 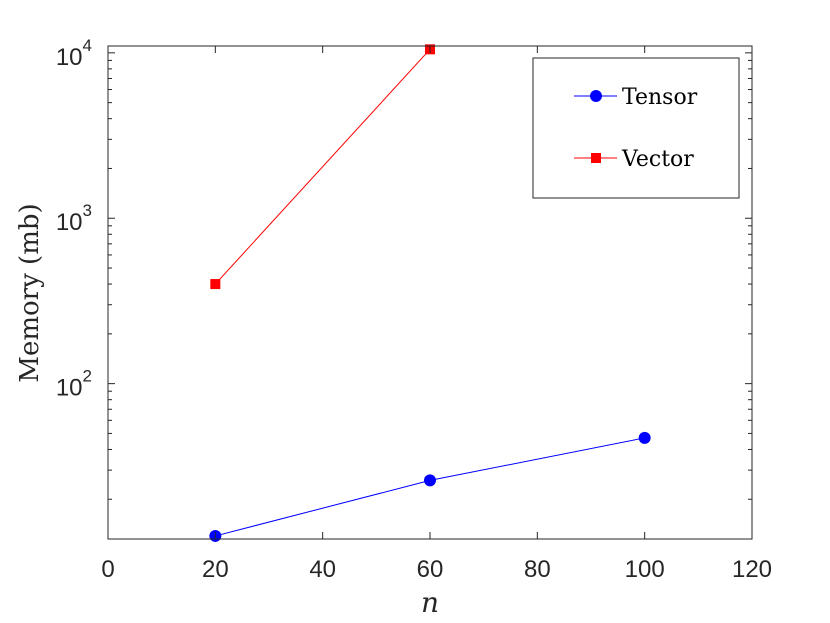 I want to click on y-tick-exponent: 2, so click(x=87, y=376).